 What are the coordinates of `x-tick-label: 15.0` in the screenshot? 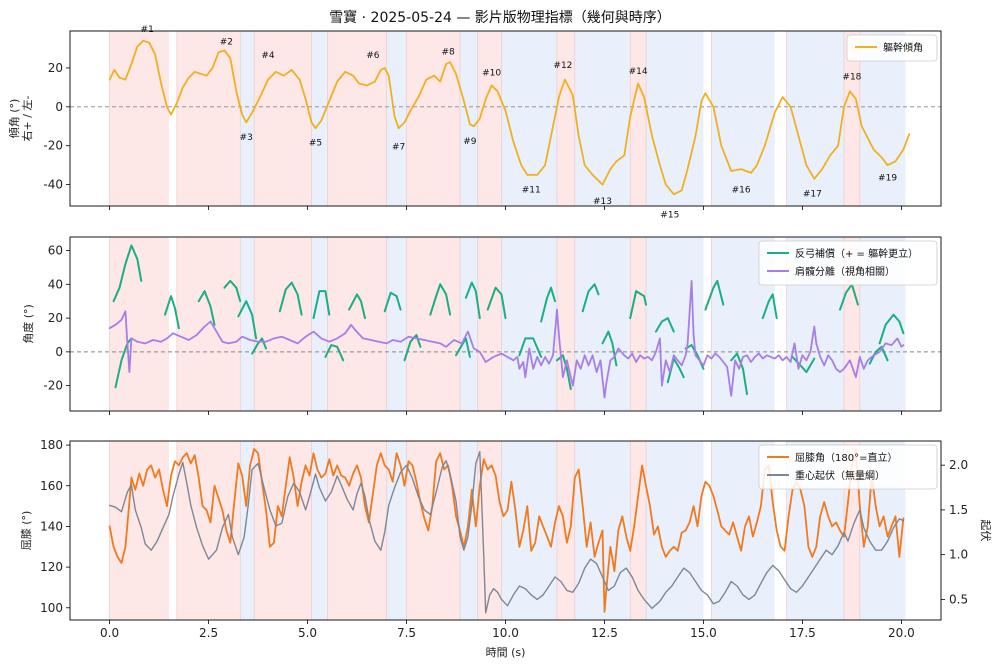 It's located at (703, 633).